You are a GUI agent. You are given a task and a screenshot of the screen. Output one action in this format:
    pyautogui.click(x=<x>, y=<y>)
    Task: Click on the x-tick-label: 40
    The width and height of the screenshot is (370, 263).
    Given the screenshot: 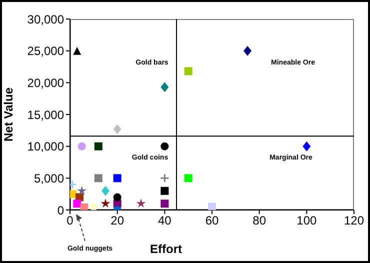 What is the action you would take?
    pyautogui.click(x=165, y=221)
    